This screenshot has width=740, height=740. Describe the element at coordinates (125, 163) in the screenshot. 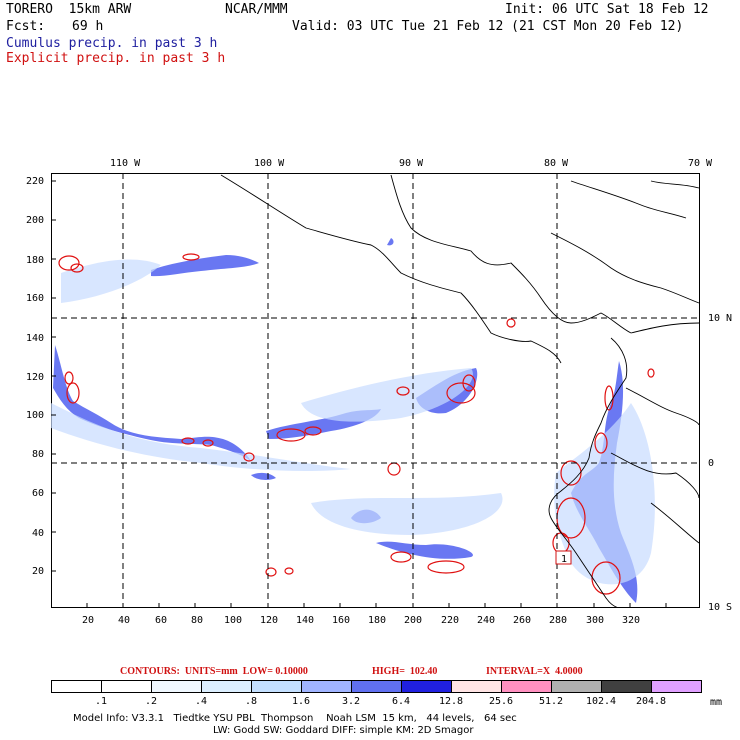

I see `lon-label-110w: 110 W` at that location.